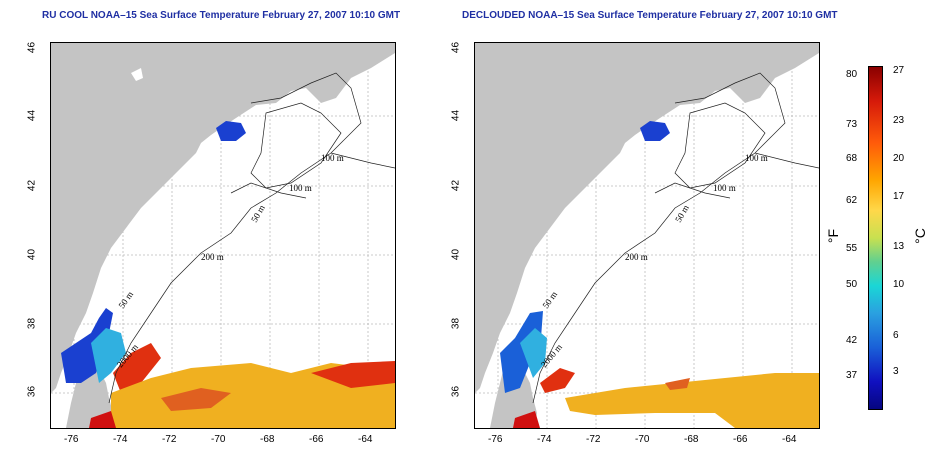 This screenshot has width=950, height=475. Describe the element at coordinates (833, 236) in the screenshot. I see `fahrenheit-unit-label: °F` at that location.